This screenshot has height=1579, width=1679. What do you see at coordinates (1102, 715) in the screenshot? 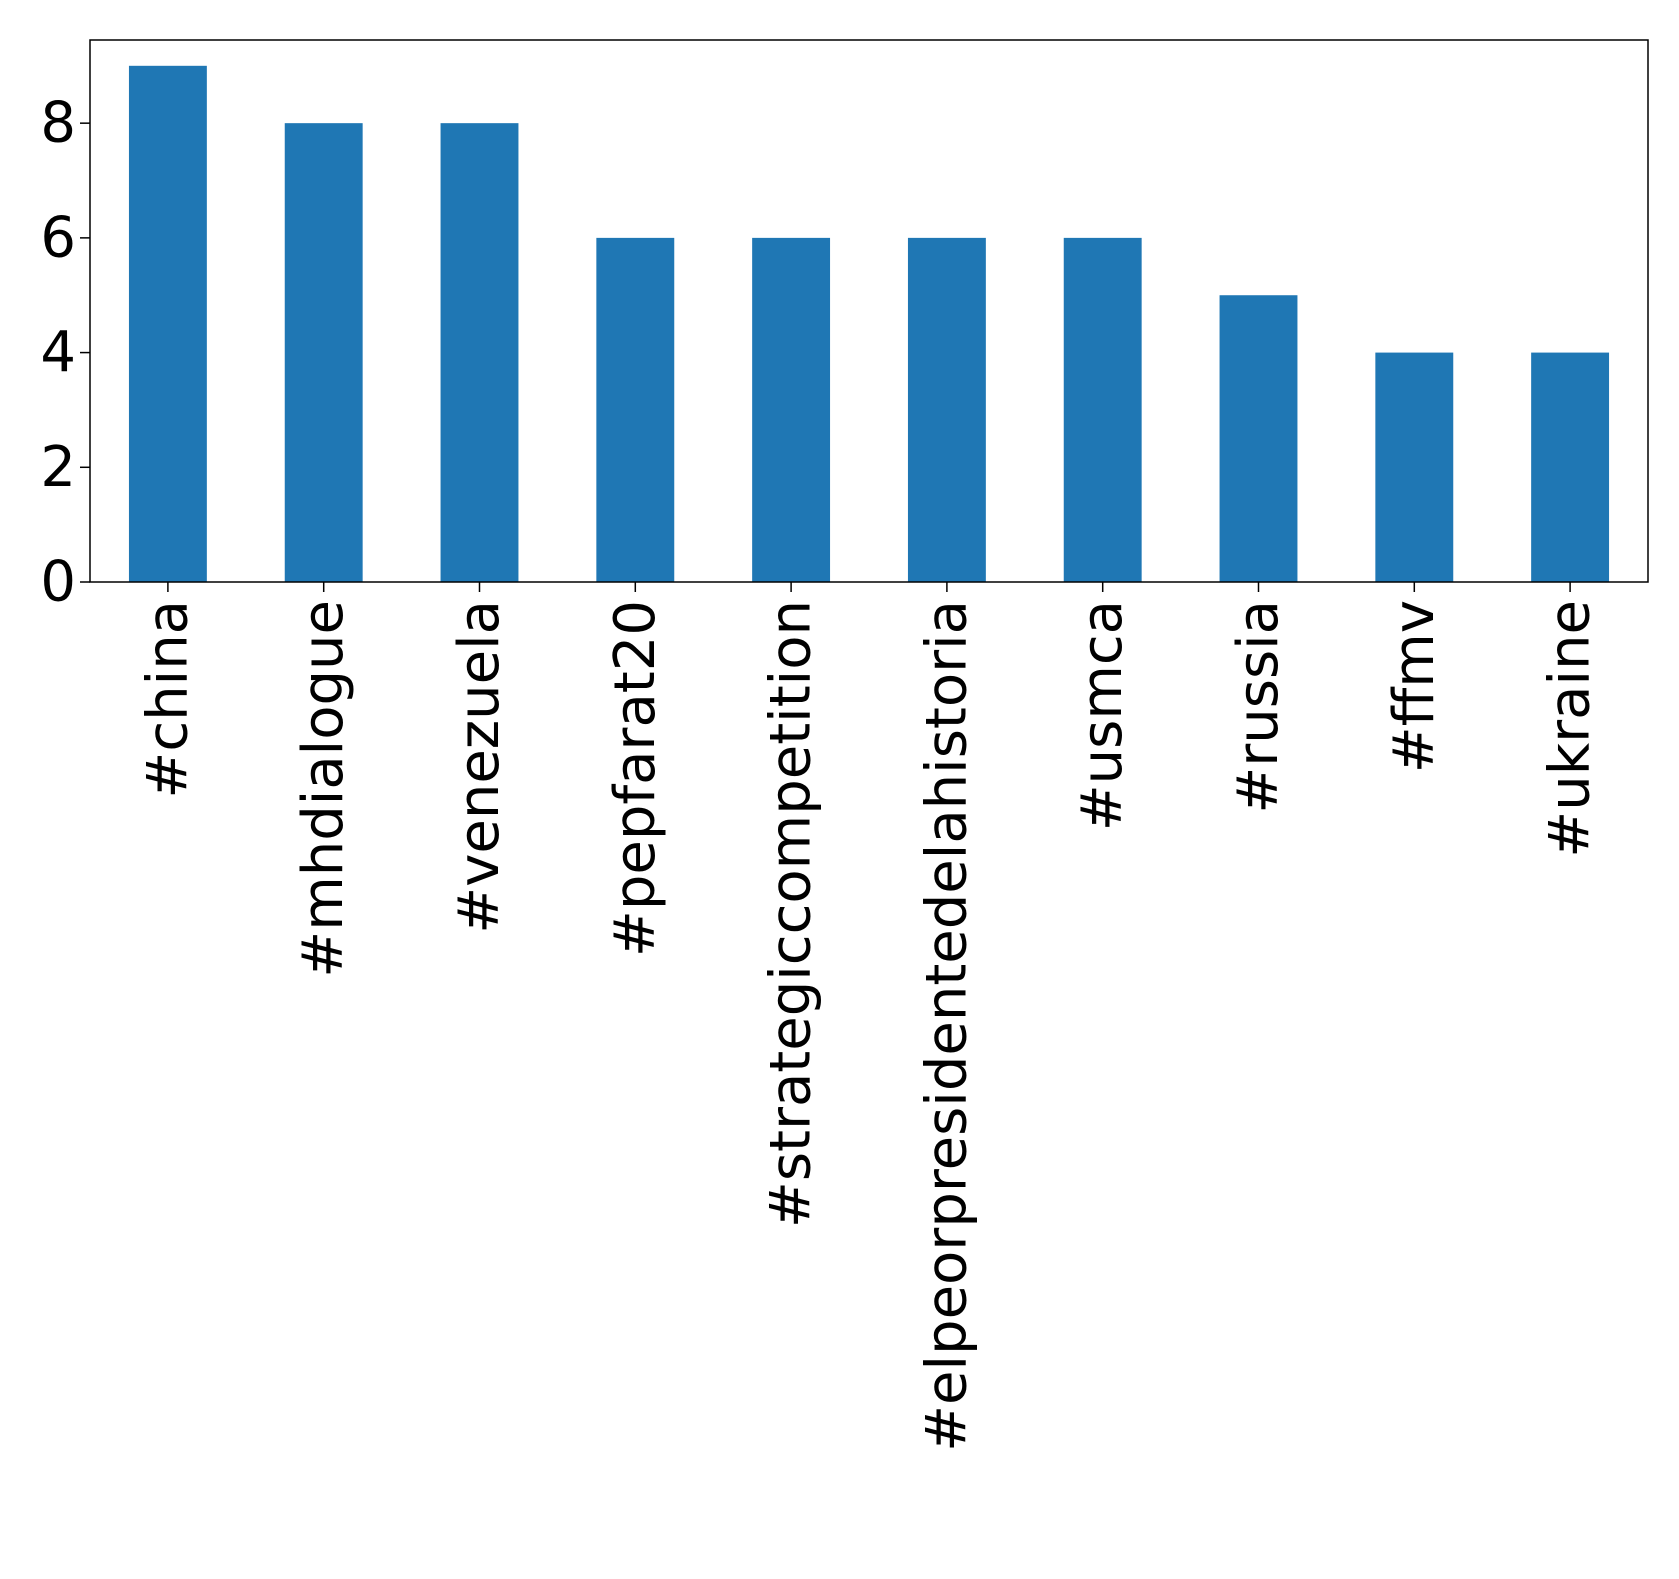
I see `x-tick-label: #usmca` at bounding box center [1102, 715].